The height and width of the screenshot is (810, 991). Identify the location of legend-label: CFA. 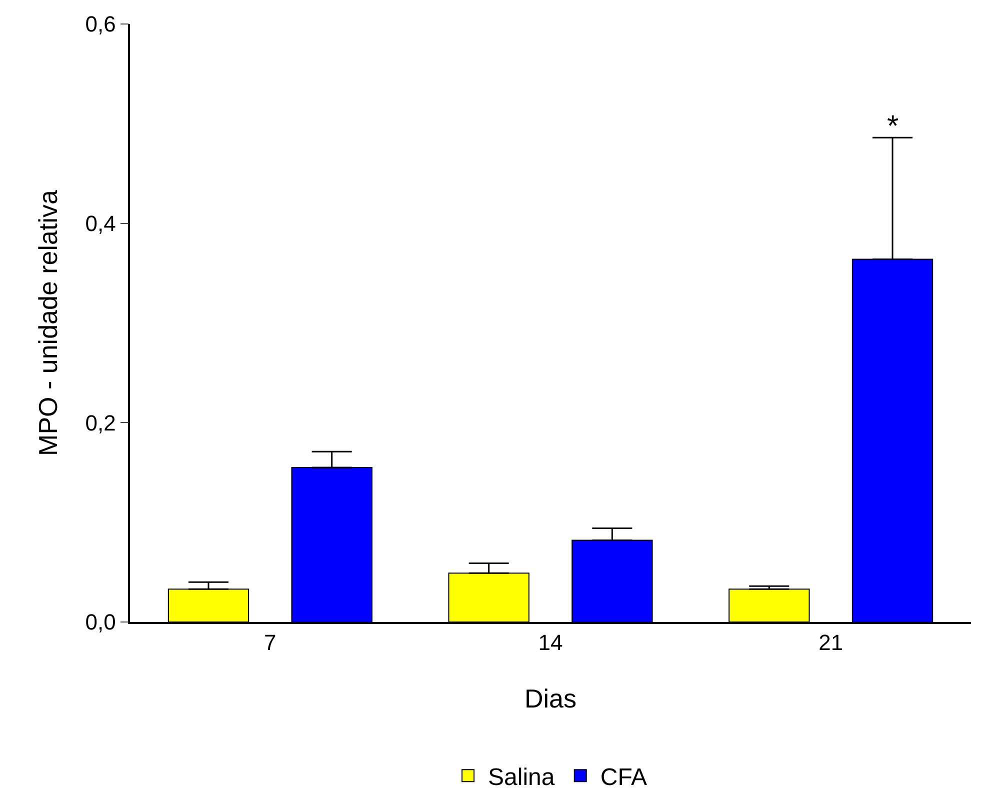
(624, 778).